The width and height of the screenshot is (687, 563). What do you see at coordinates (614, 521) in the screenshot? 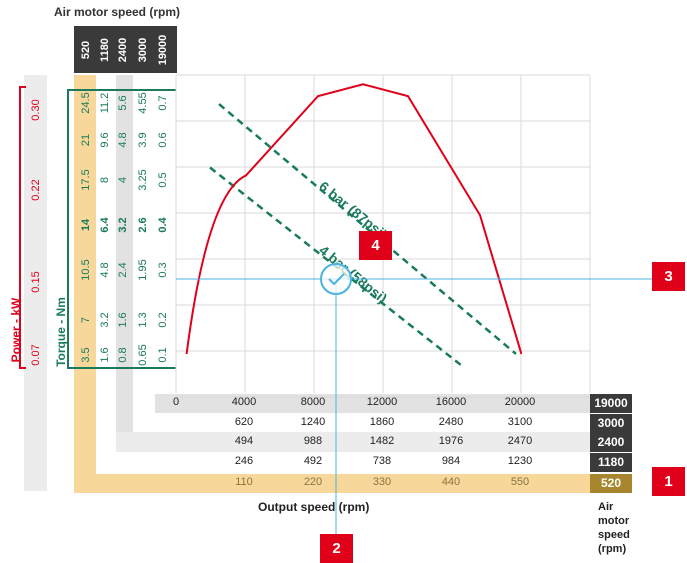
I see `right-label-line-2: motor` at bounding box center [614, 521].